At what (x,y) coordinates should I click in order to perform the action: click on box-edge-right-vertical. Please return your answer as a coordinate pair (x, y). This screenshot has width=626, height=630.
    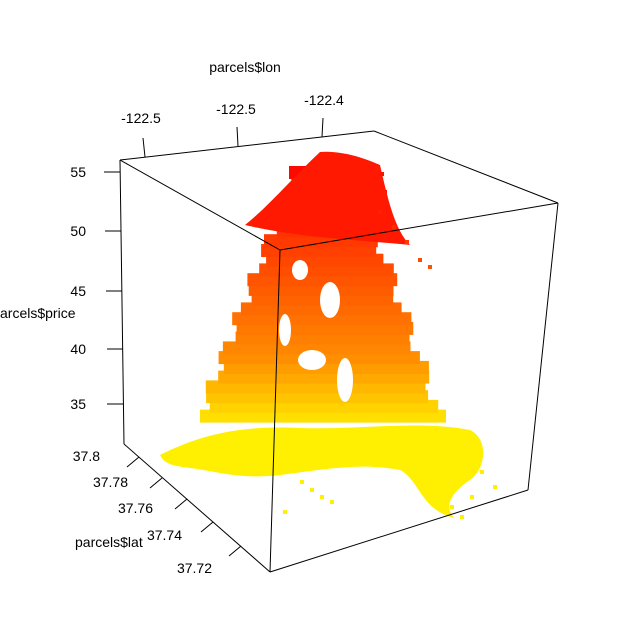
    Looking at the image, I should click on (543, 346).